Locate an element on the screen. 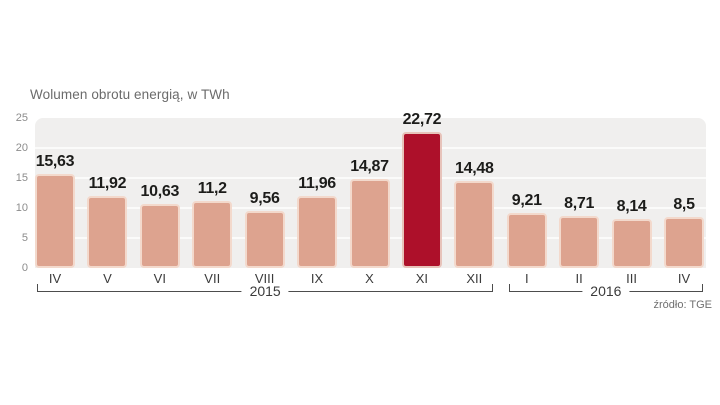 This screenshot has width=720, height=405. bar-value-label: 8,71 is located at coordinates (579, 203).